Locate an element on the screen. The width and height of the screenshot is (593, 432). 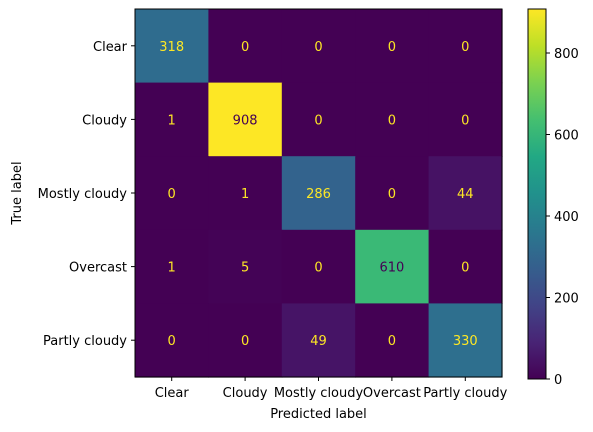
cell-value-label: 318 is located at coordinates (171, 47).